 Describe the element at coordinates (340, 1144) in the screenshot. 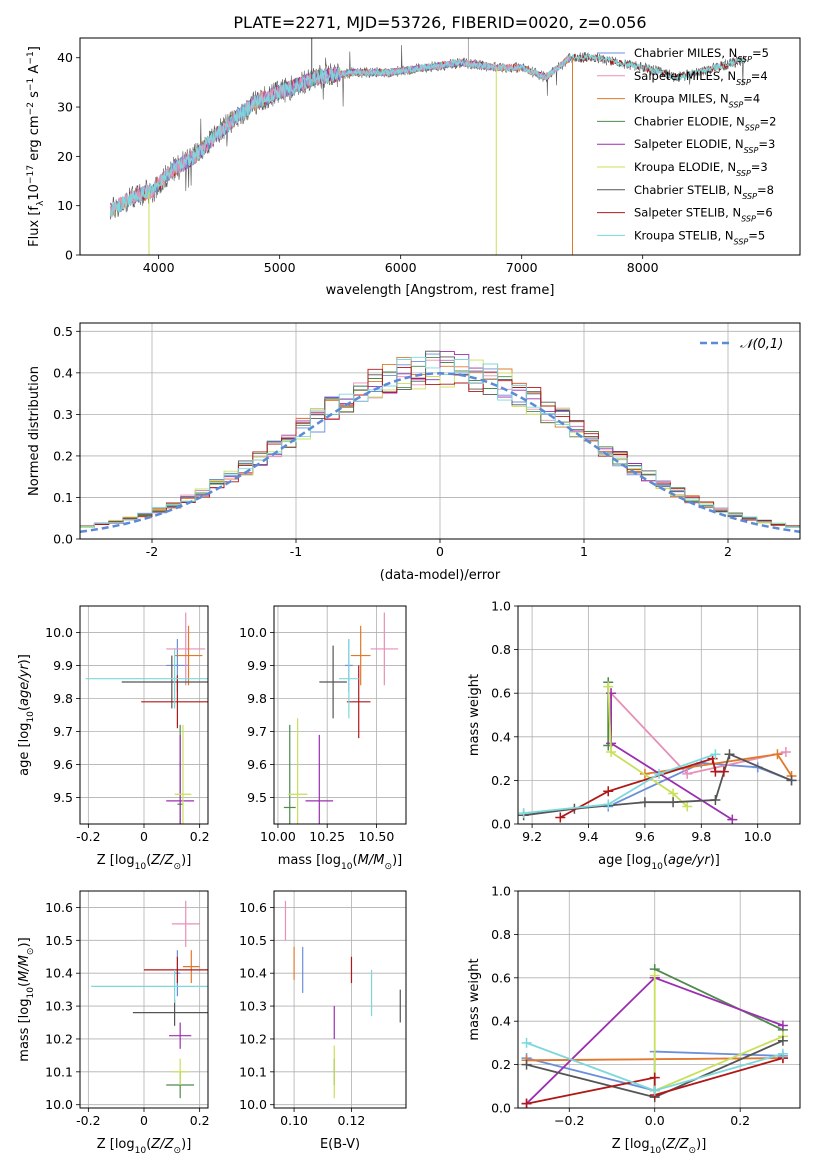

I see `x-axis-label: E(B-V)` at that location.